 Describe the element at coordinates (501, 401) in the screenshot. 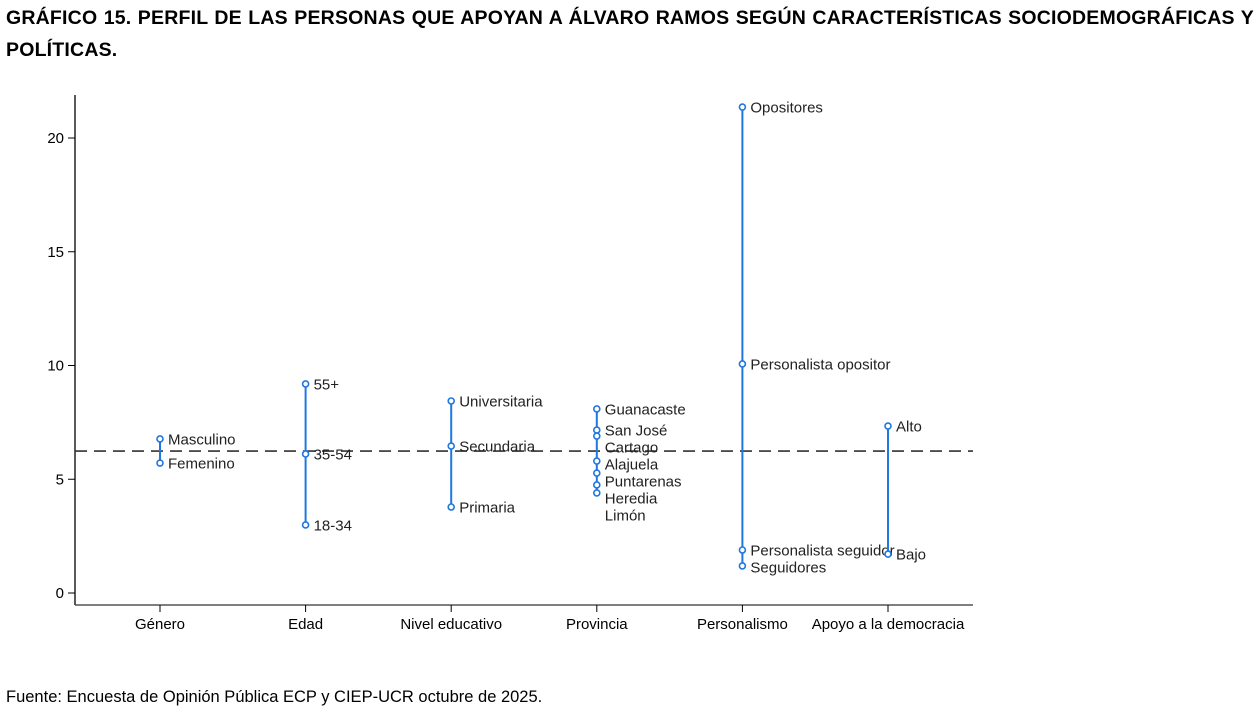

I see `data-label: Universitaria` at that location.